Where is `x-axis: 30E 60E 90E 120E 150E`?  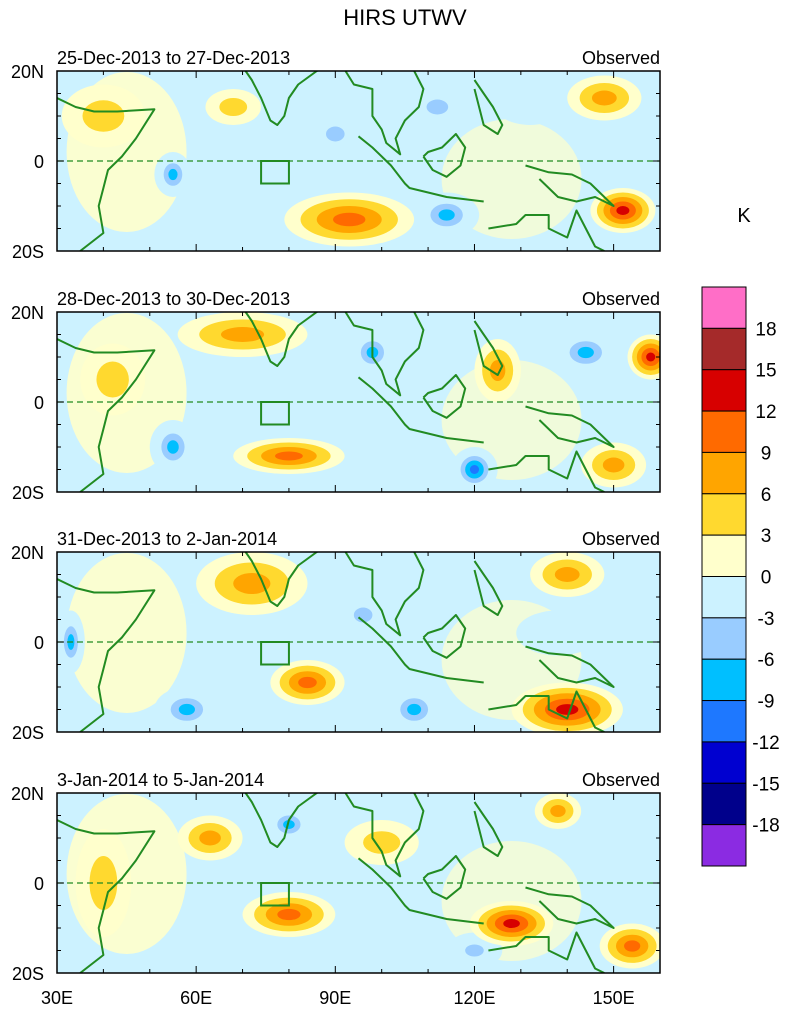 x-axis: 30E 60E 90E 120E 150E is located at coordinates (338, 998).